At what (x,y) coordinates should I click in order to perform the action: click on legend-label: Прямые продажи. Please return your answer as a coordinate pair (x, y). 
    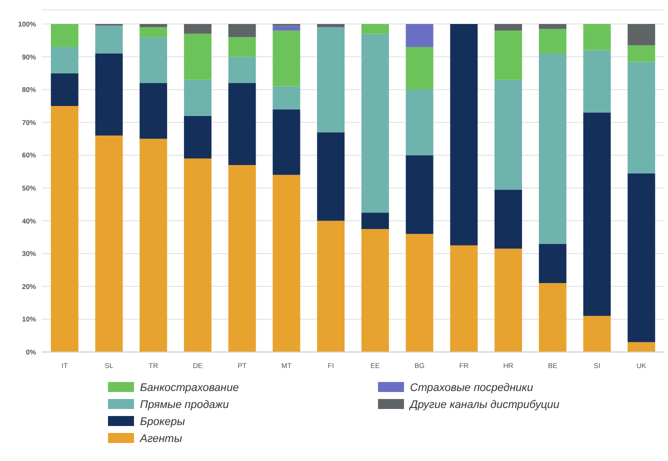
    Looking at the image, I should click on (184, 405).